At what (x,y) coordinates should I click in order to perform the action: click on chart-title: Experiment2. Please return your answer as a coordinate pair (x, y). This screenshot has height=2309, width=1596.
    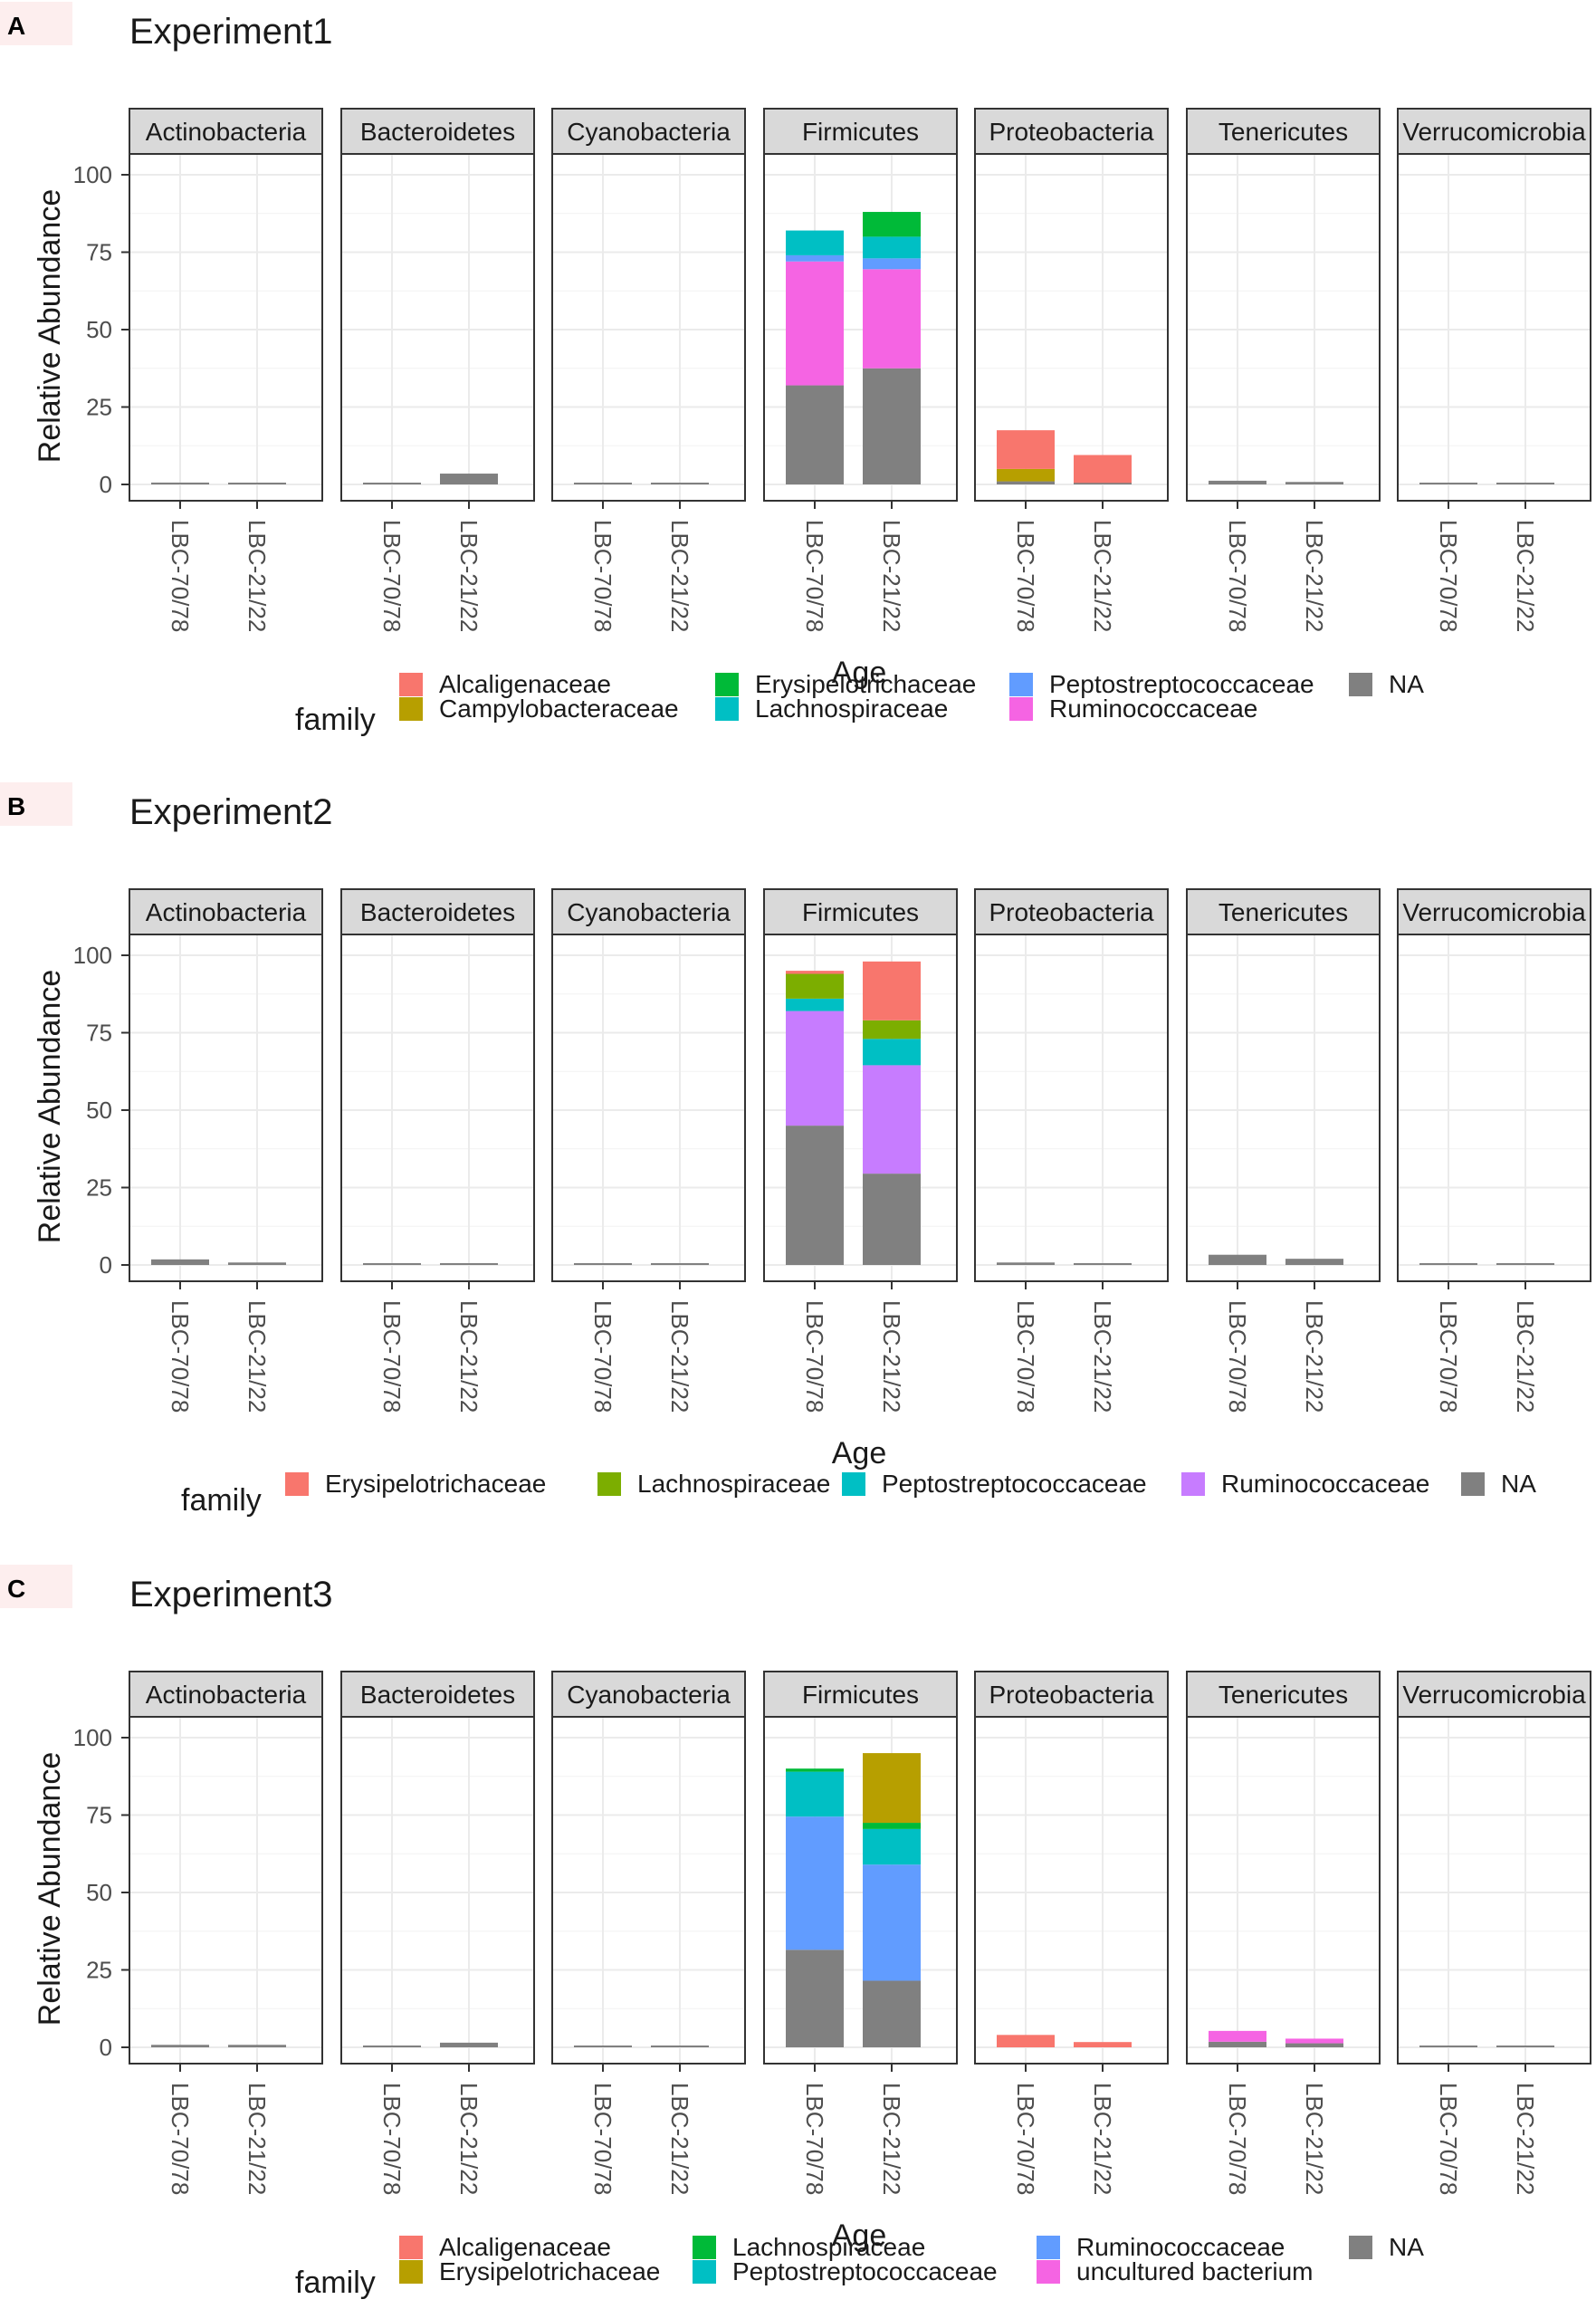
    Looking at the image, I should click on (231, 812).